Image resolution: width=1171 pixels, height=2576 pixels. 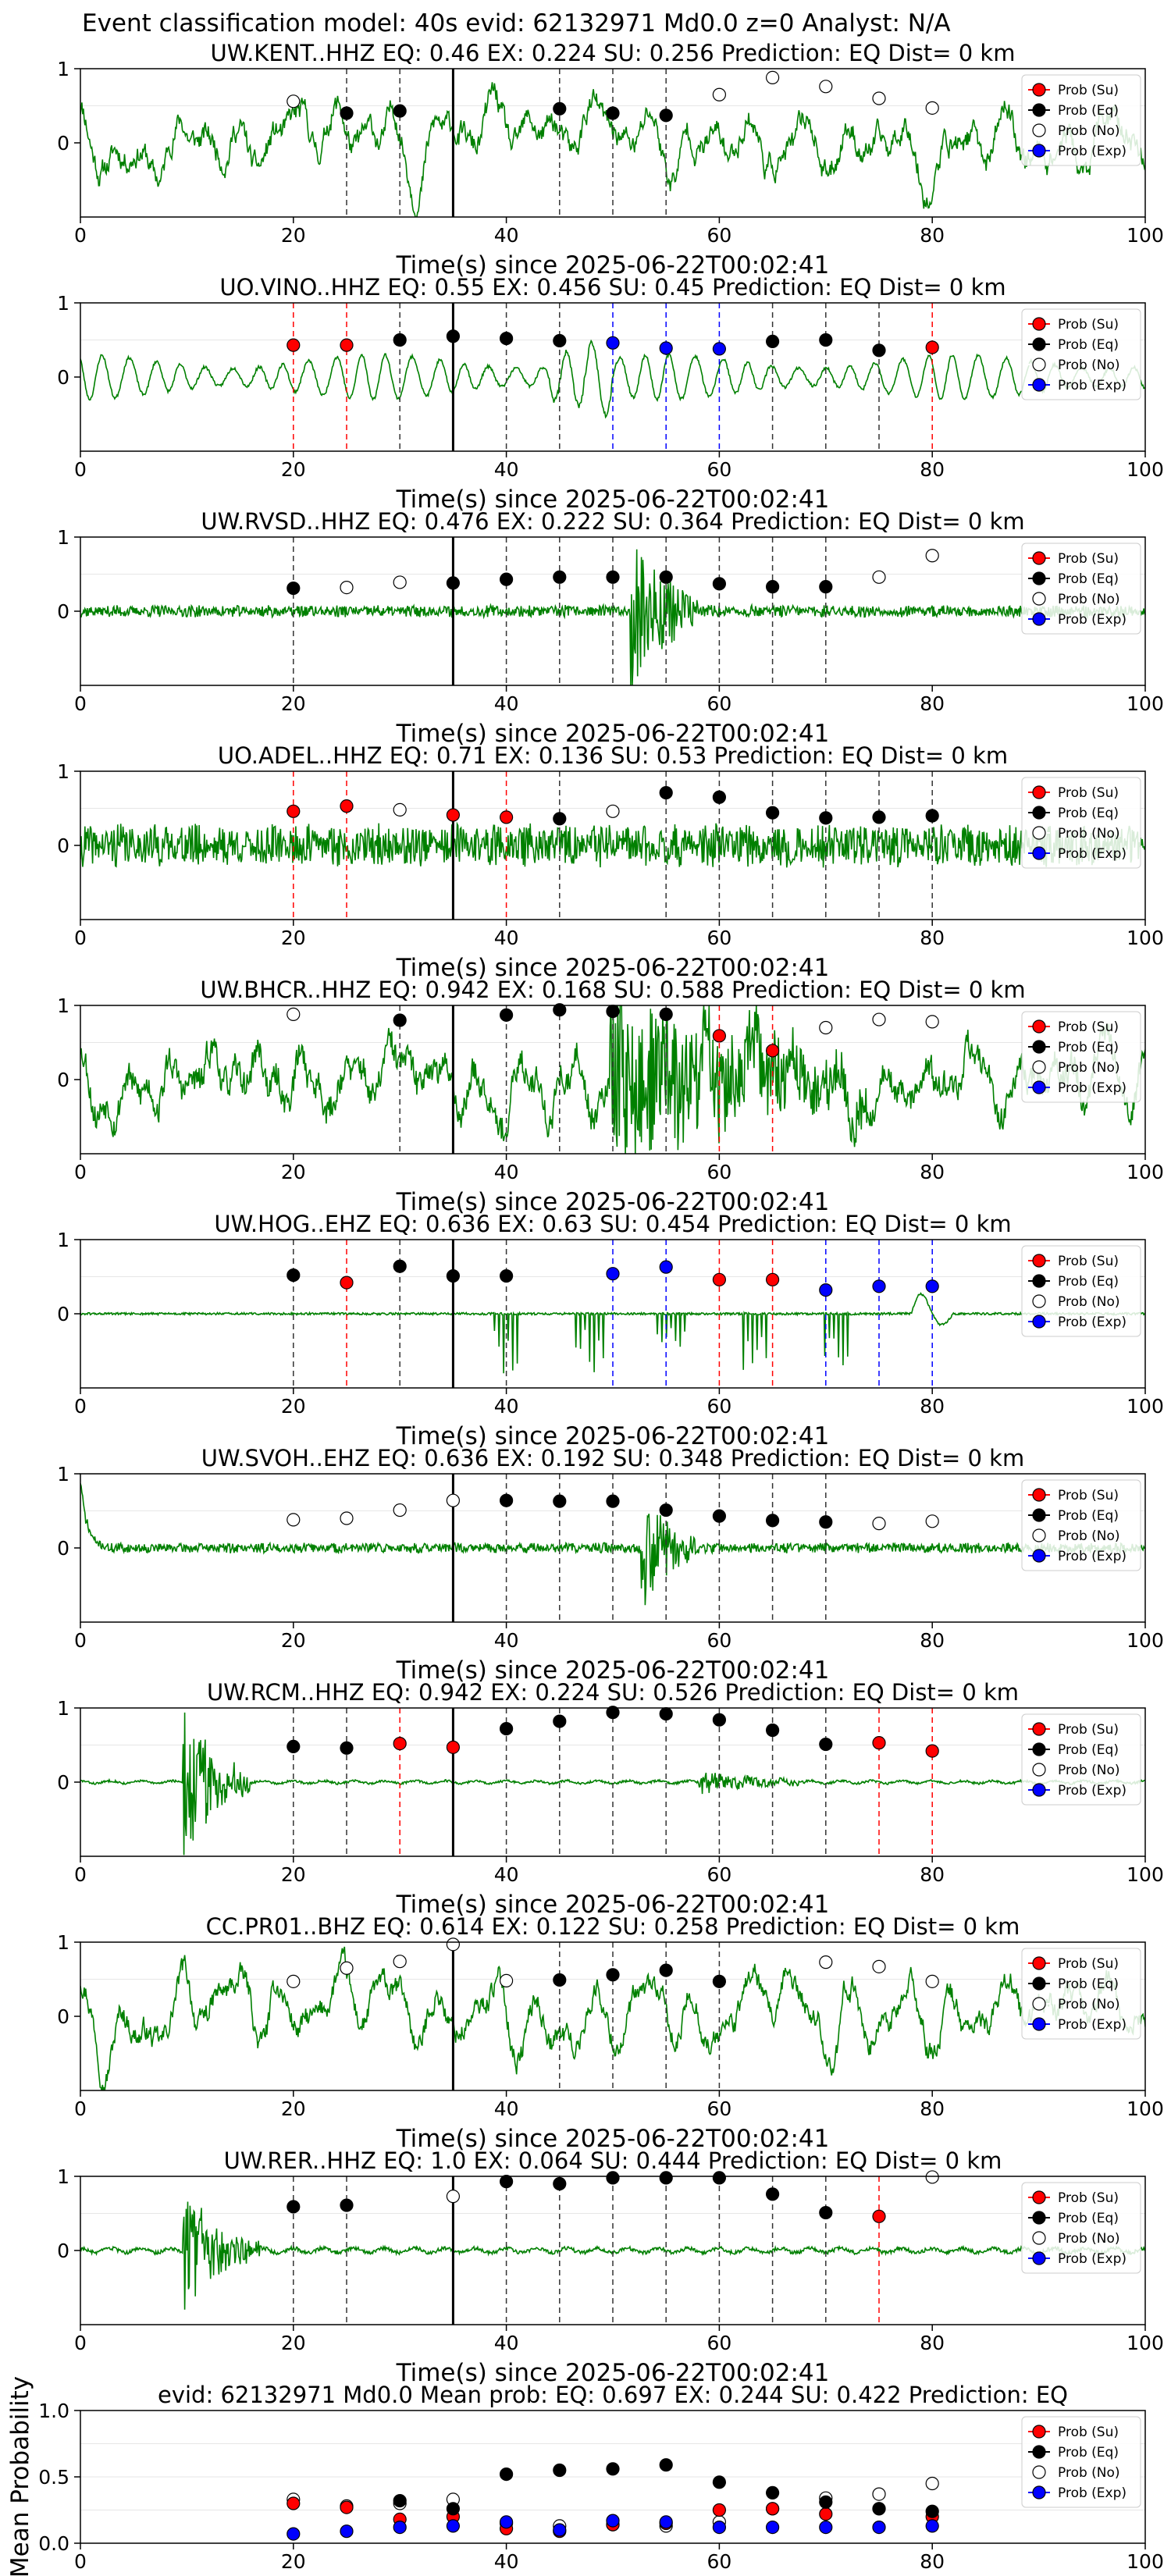 I want to click on legend-entry: Prob (No), so click(x=1089, y=599).